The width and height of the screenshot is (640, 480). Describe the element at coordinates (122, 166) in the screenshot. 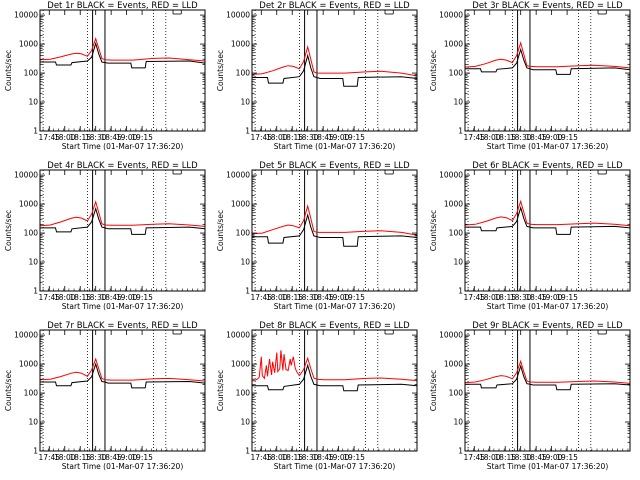

I see `panel-title: Det 4r BLACK = Events, RED = LLD` at that location.